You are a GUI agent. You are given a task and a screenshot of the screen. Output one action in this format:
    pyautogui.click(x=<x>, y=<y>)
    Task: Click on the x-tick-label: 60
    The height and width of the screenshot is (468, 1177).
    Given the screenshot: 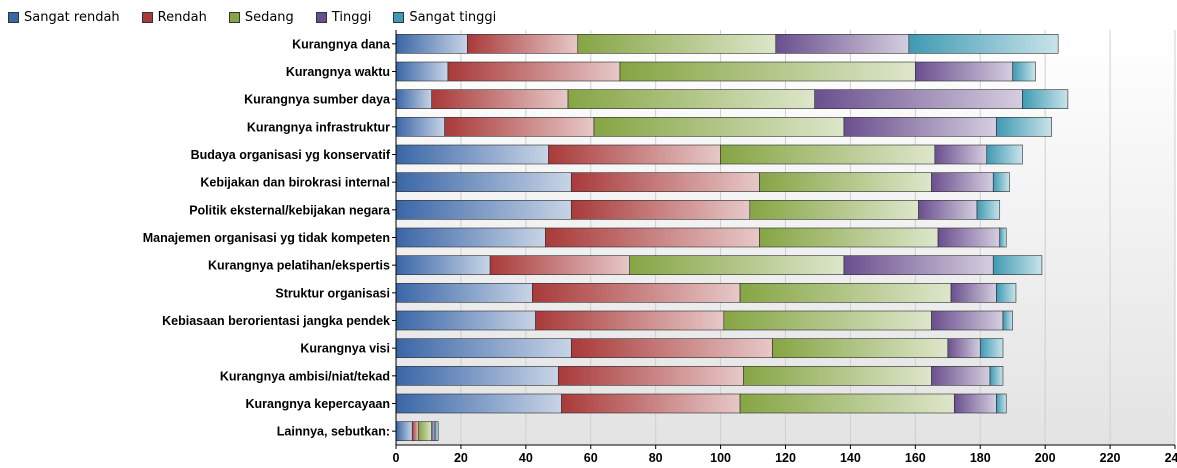 What is the action you would take?
    pyautogui.click(x=591, y=458)
    